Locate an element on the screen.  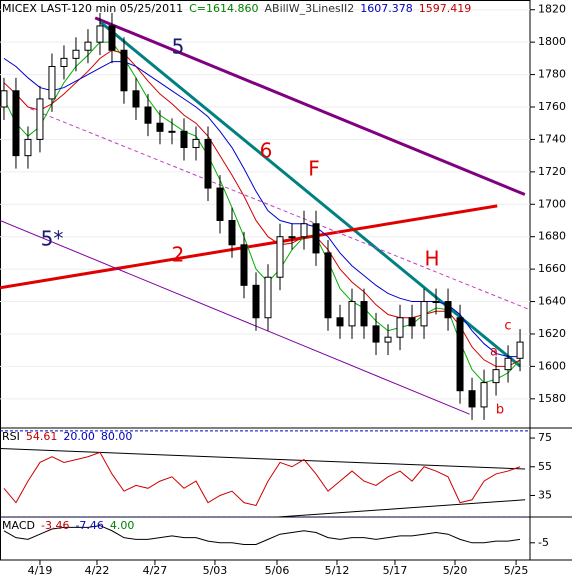
y-tick-label: 1640 is located at coordinates (552, 301).